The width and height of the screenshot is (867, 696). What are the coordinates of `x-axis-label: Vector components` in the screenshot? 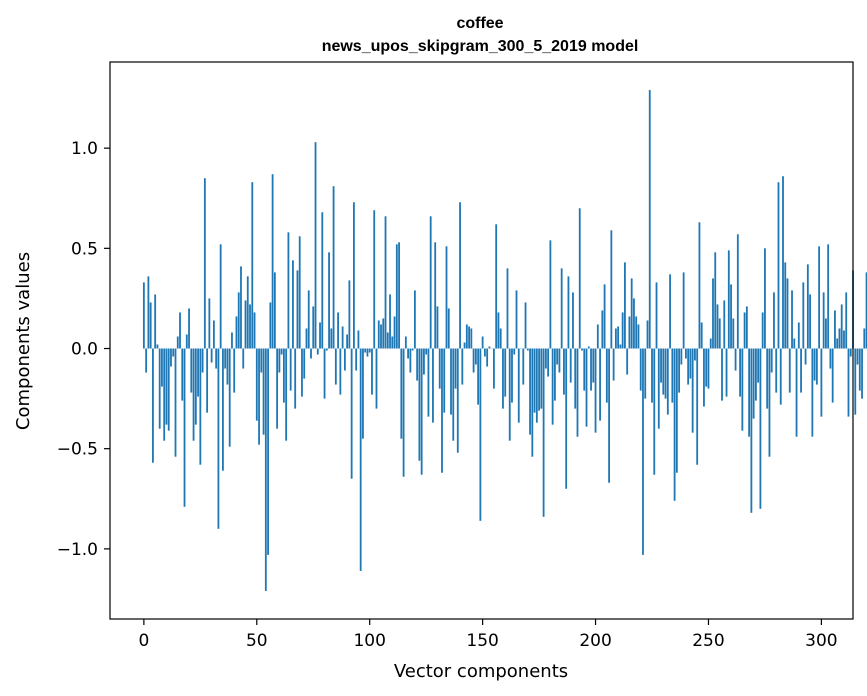 It's located at (481, 671).